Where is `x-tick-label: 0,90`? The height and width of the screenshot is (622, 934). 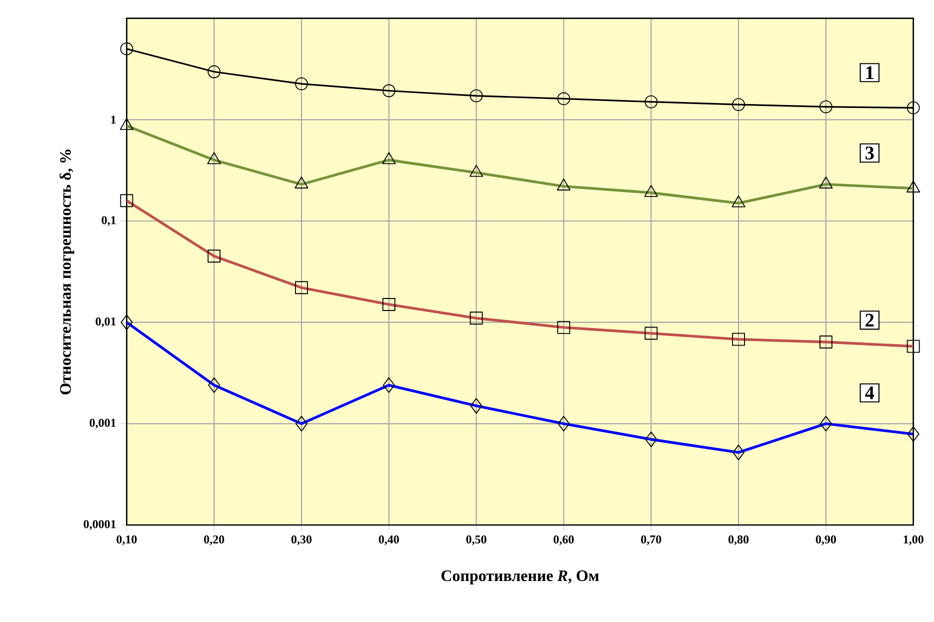
x-tick-label: 0,90 is located at coordinates (826, 540).